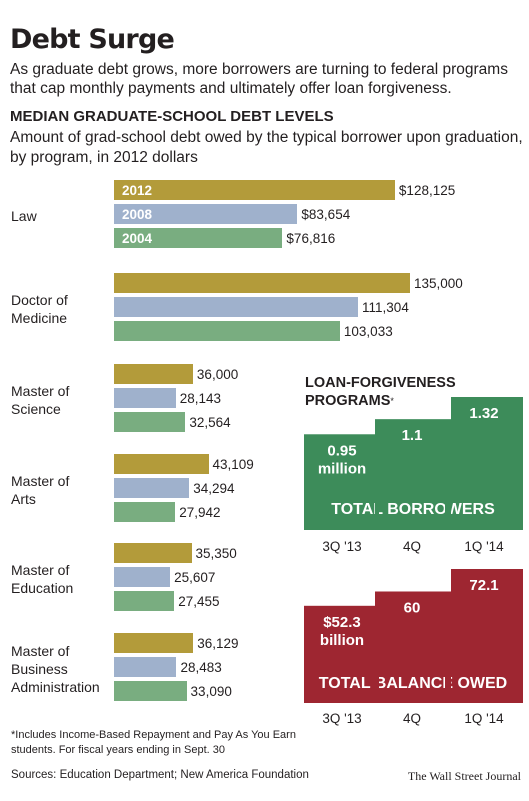  What do you see at coordinates (172, 116) in the screenshot?
I see `debt-section-title: MEDIAN GRADUATE-SCHOOL DEBT LEVELS` at bounding box center [172, 116].